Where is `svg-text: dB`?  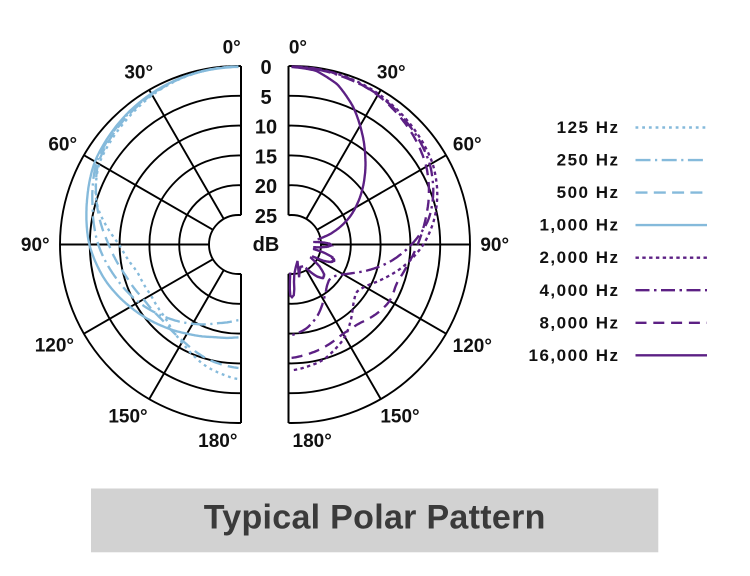
svg-text: dB is located at coordinates (266, 245).